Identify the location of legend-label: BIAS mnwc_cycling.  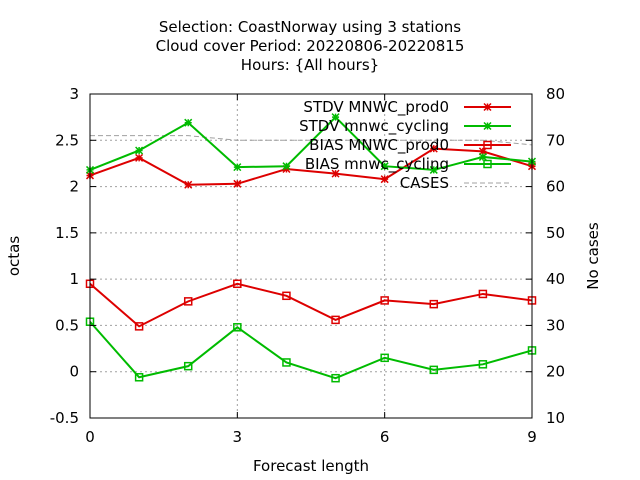
(377, 164).